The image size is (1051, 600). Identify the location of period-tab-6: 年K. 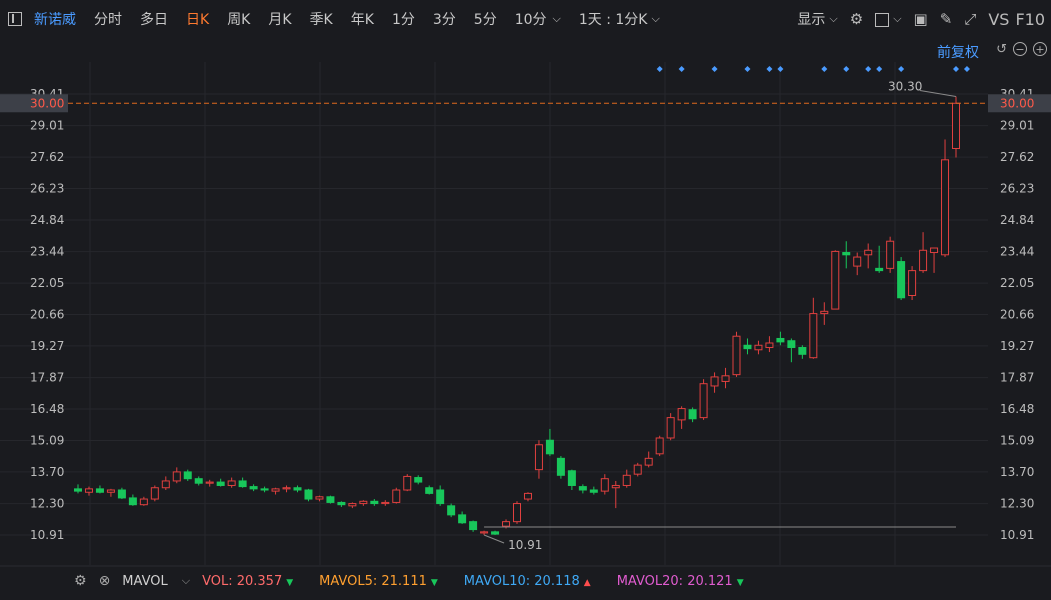
(362, 20).